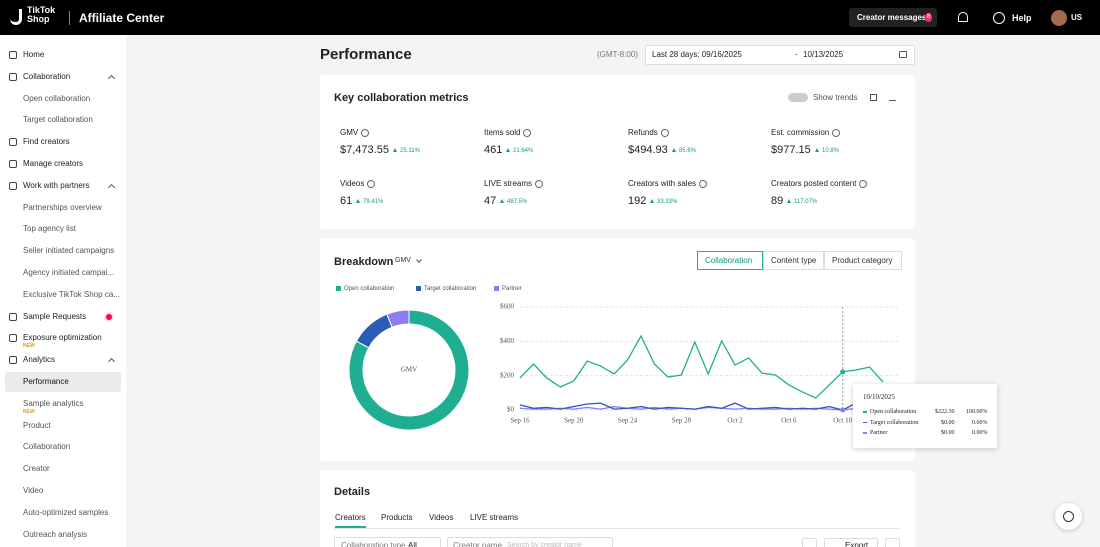 This screenshot has width=1100, height=547. Describe the element at coordinates (364, 150) in the screenshot. I see `metric-value: $7,473.55` at that location.